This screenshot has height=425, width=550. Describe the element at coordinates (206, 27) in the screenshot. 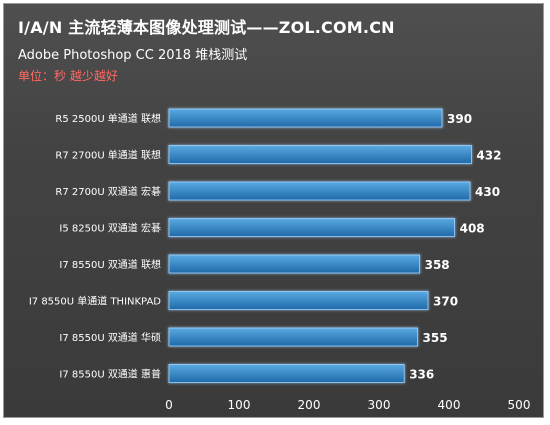

I see `chart-title: I/A/N 主流轻薄本图像处理测试——ZOL.COM.CN` at that location.